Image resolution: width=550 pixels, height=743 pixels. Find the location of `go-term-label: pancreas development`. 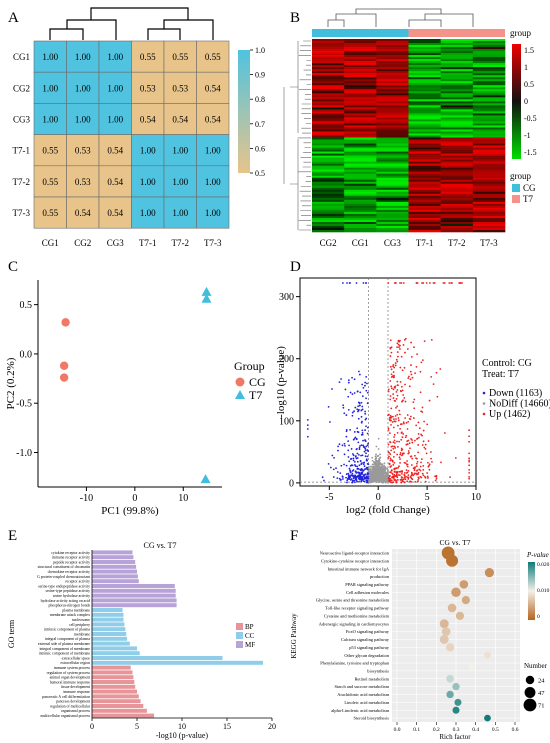

go-term-label: pancreas development is located at coordinates (73, 702).